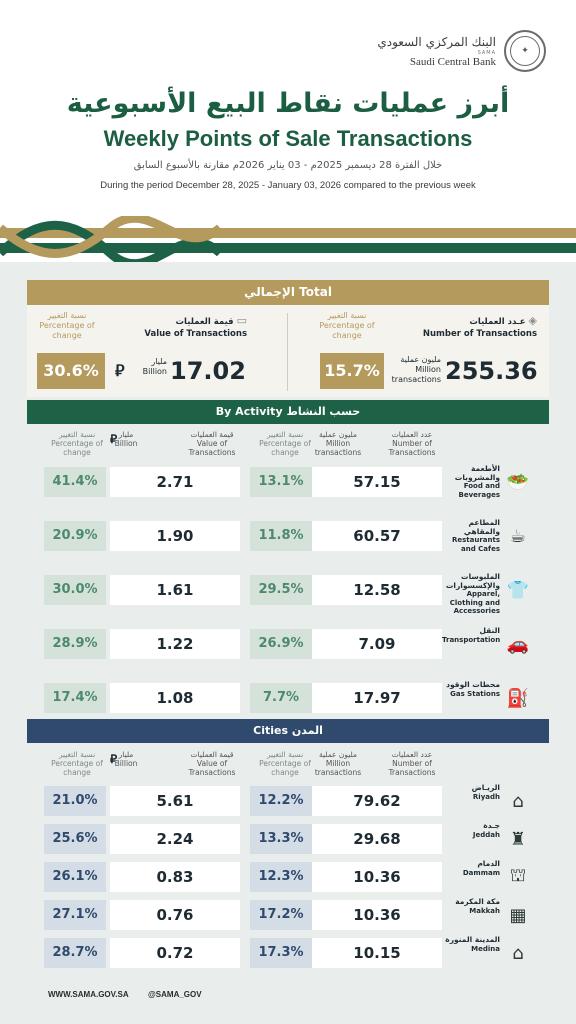  I want to click on unit-ar: مليون عملية, so click(420, 359).